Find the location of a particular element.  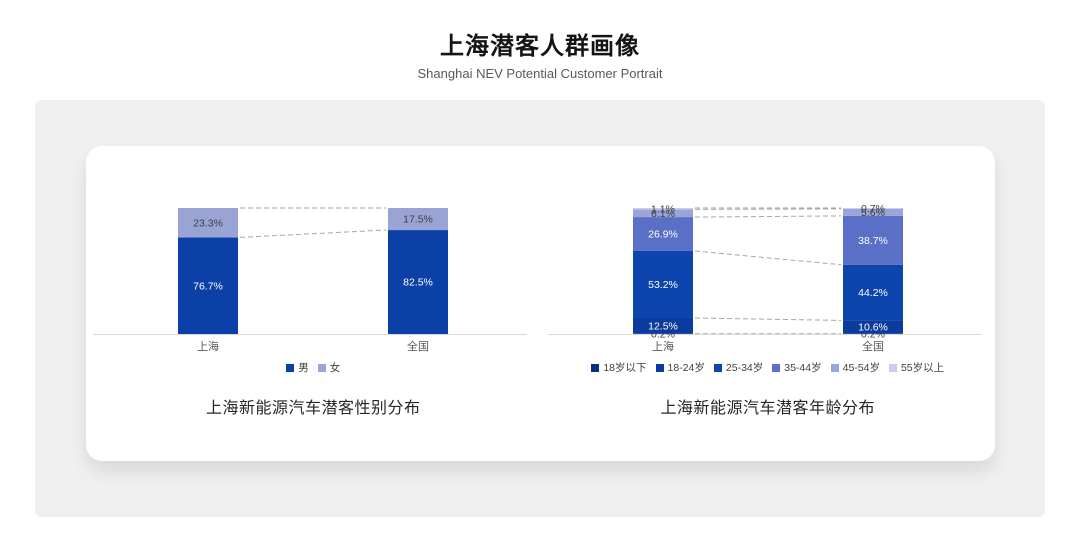

legend-item: 25-34岁 is located at coordinates (738, 368).